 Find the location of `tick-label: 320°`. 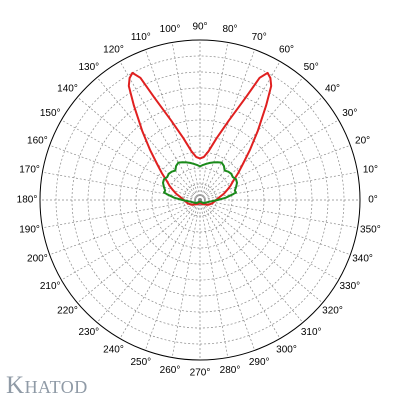

tick-label: 320° is located at coordinates (332, 311).